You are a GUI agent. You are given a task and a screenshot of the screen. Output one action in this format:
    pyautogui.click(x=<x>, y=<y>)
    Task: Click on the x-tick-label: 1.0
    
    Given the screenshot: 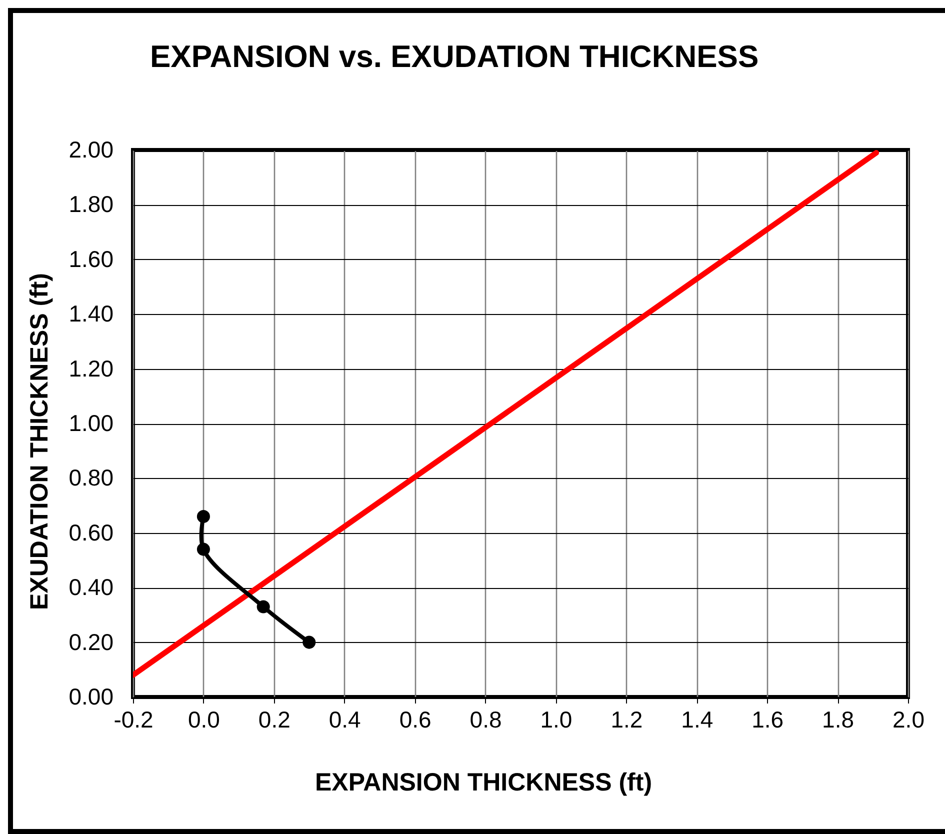 What is the action you would take?
    pyautogui.click(x=556, y=719)
    